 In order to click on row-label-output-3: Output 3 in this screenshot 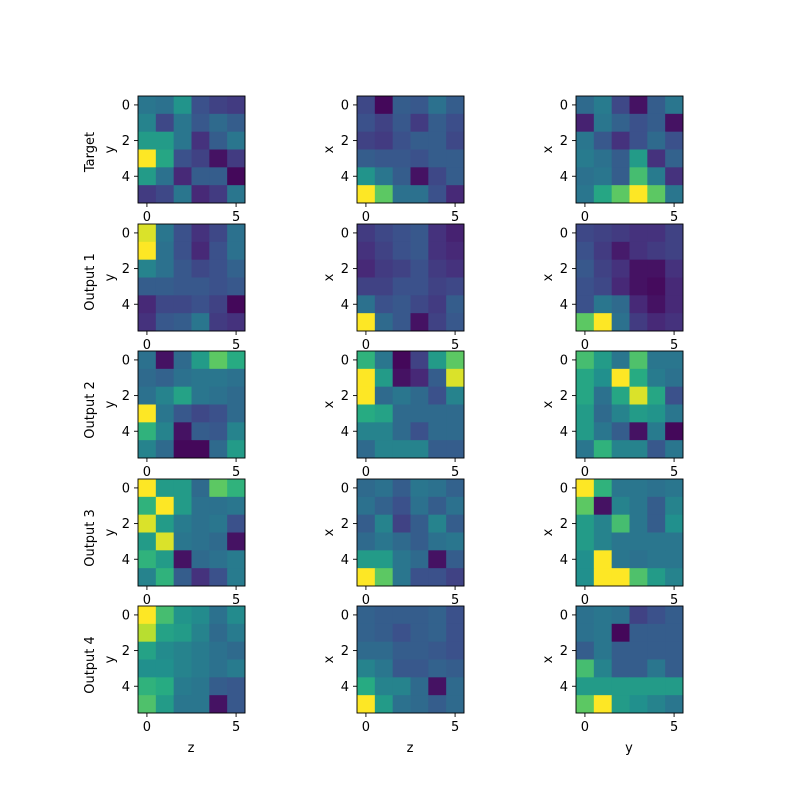, I will do `click(90, 538)`.